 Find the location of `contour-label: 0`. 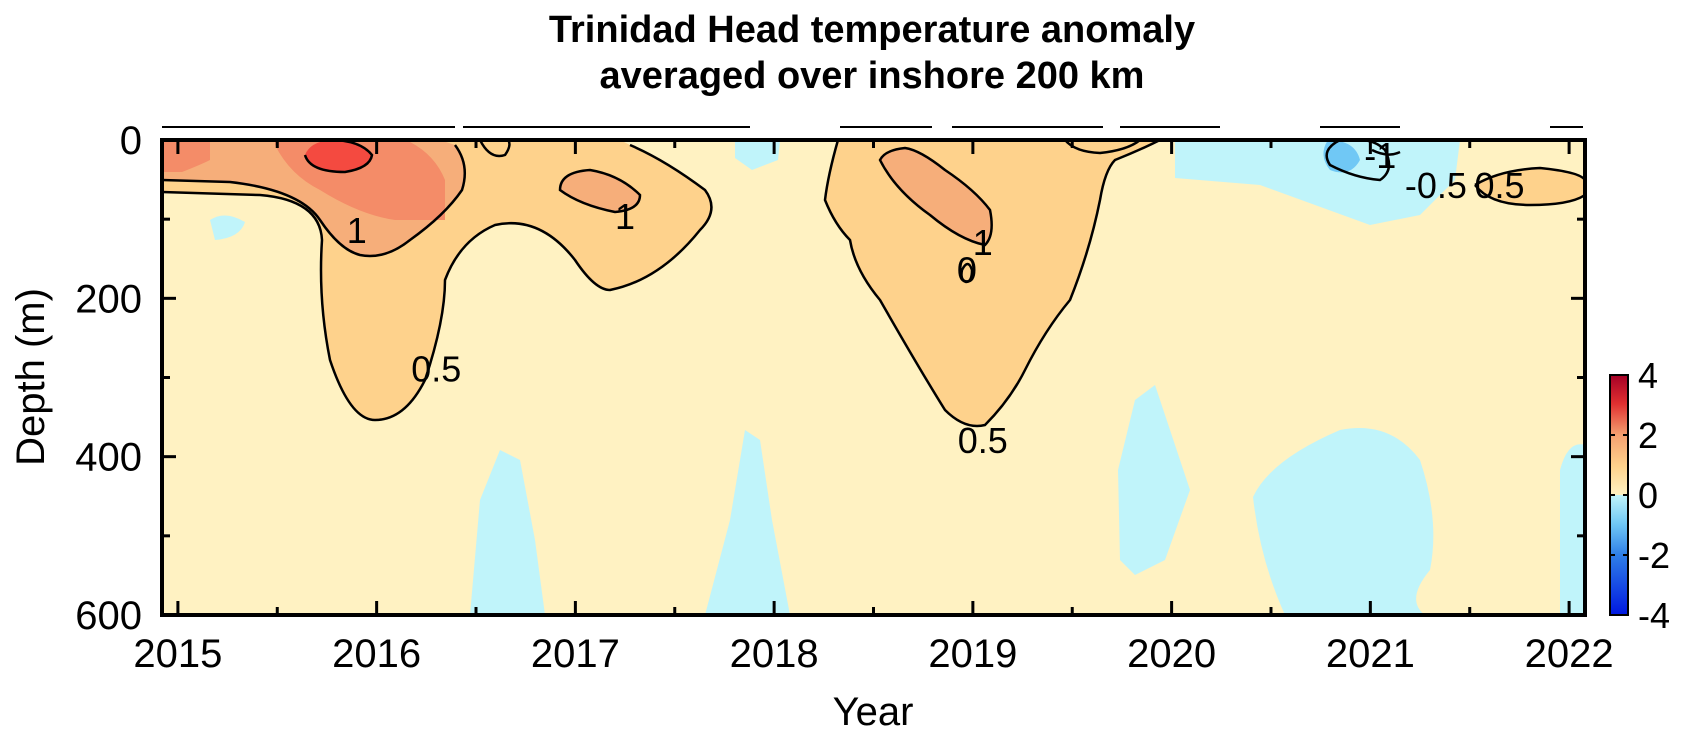

contour-label: 0 is located at coordinates (967, 270).